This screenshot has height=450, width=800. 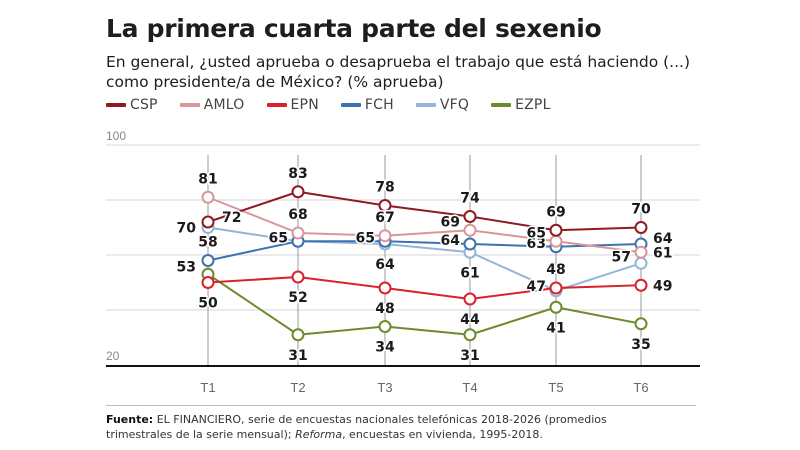 I want to click on data-label-epn-t3: 48, so click(x=384, y=309).